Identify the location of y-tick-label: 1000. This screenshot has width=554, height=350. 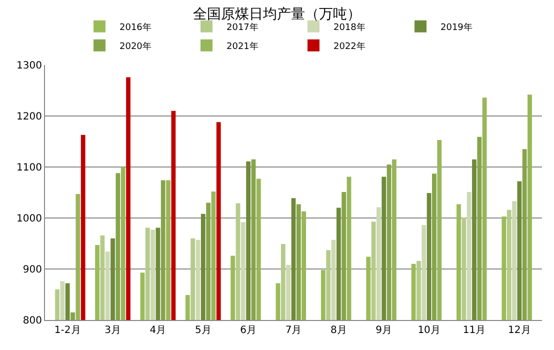
(29, 219).